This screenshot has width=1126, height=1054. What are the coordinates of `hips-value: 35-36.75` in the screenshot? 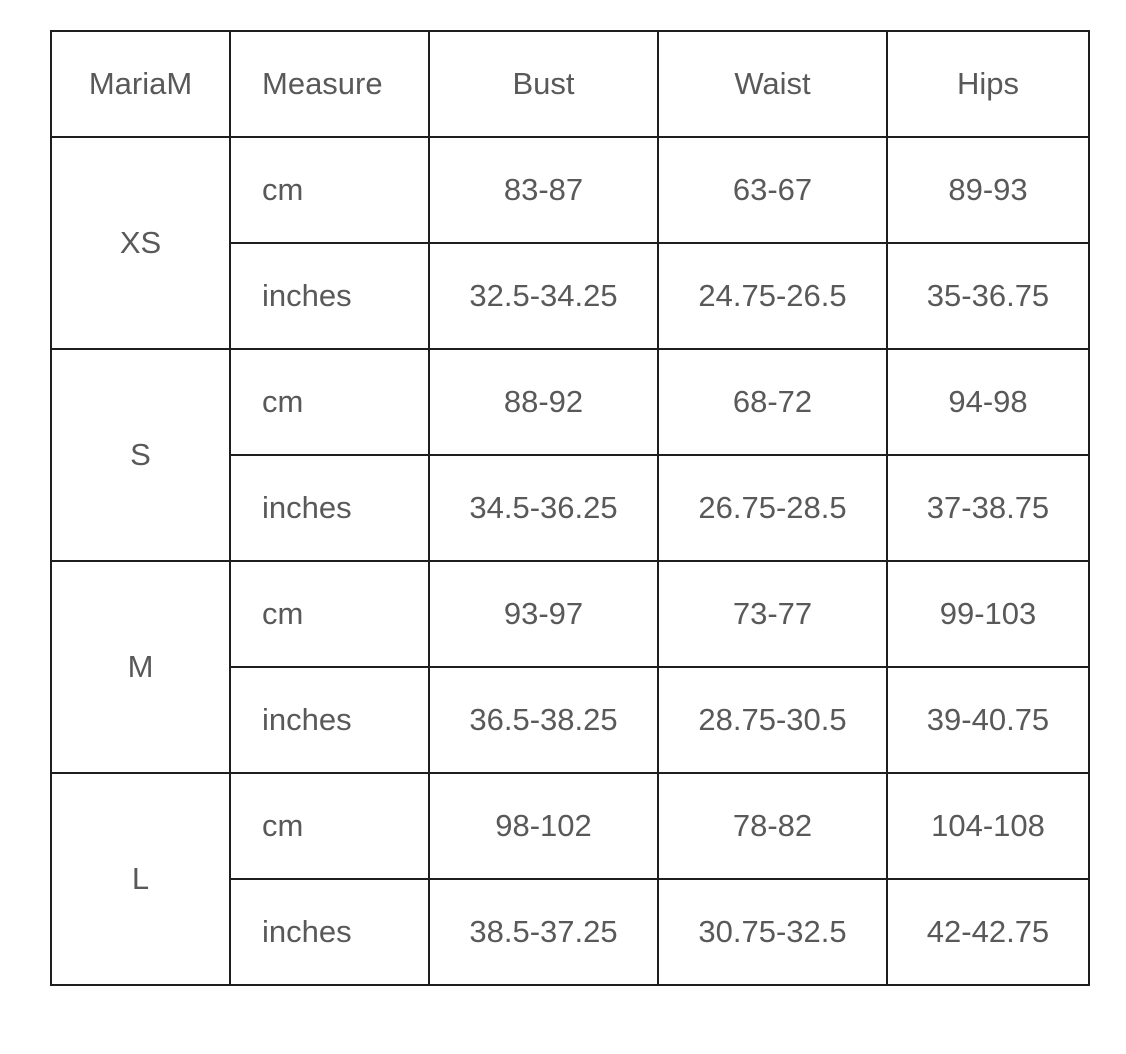 It's located at (988, 296).